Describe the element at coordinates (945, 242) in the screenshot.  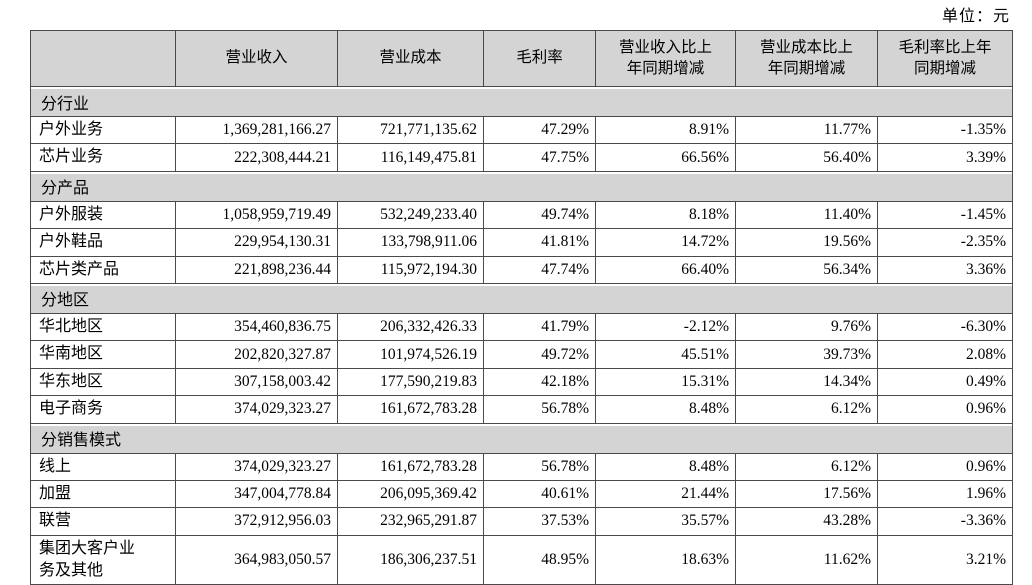
I see `cell-value: -2.35%` at that location.